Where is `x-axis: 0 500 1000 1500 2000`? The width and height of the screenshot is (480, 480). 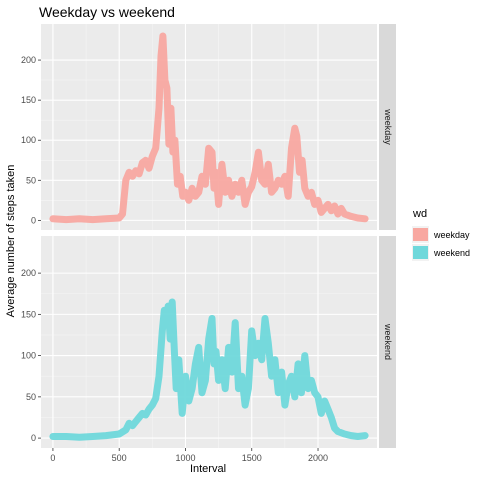
x-axis: 0 500 1000 1500 2000 is located at coordinates (189, 455).